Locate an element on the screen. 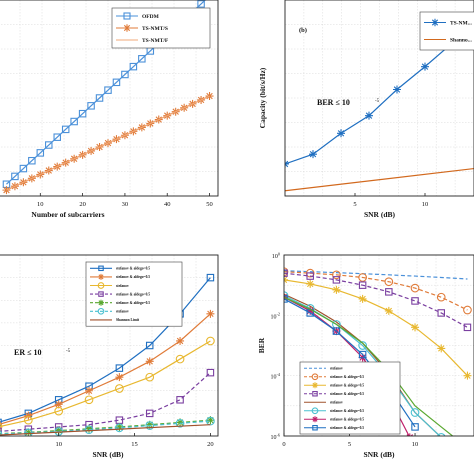 The width and height of the screenshot is (474, 474). annotation-ber-exp: -5 is located at coordinates (377, 101).